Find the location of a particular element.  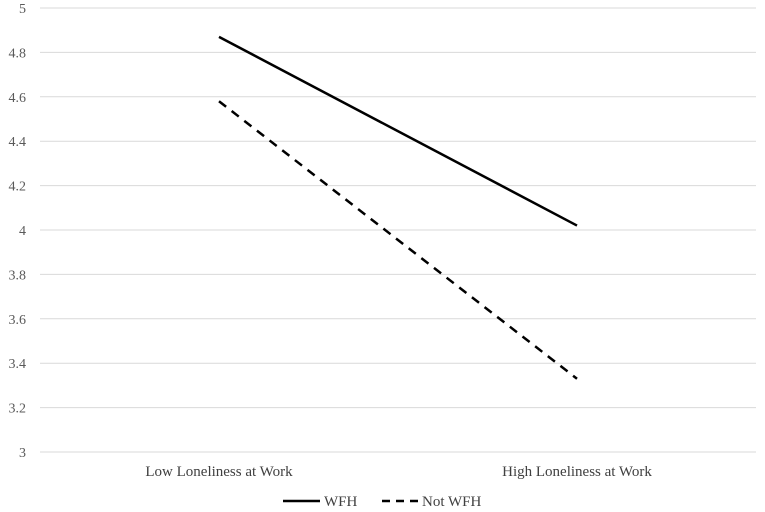

x-category-label: Low Loneliness at Work is located at coordinates (219, 472).